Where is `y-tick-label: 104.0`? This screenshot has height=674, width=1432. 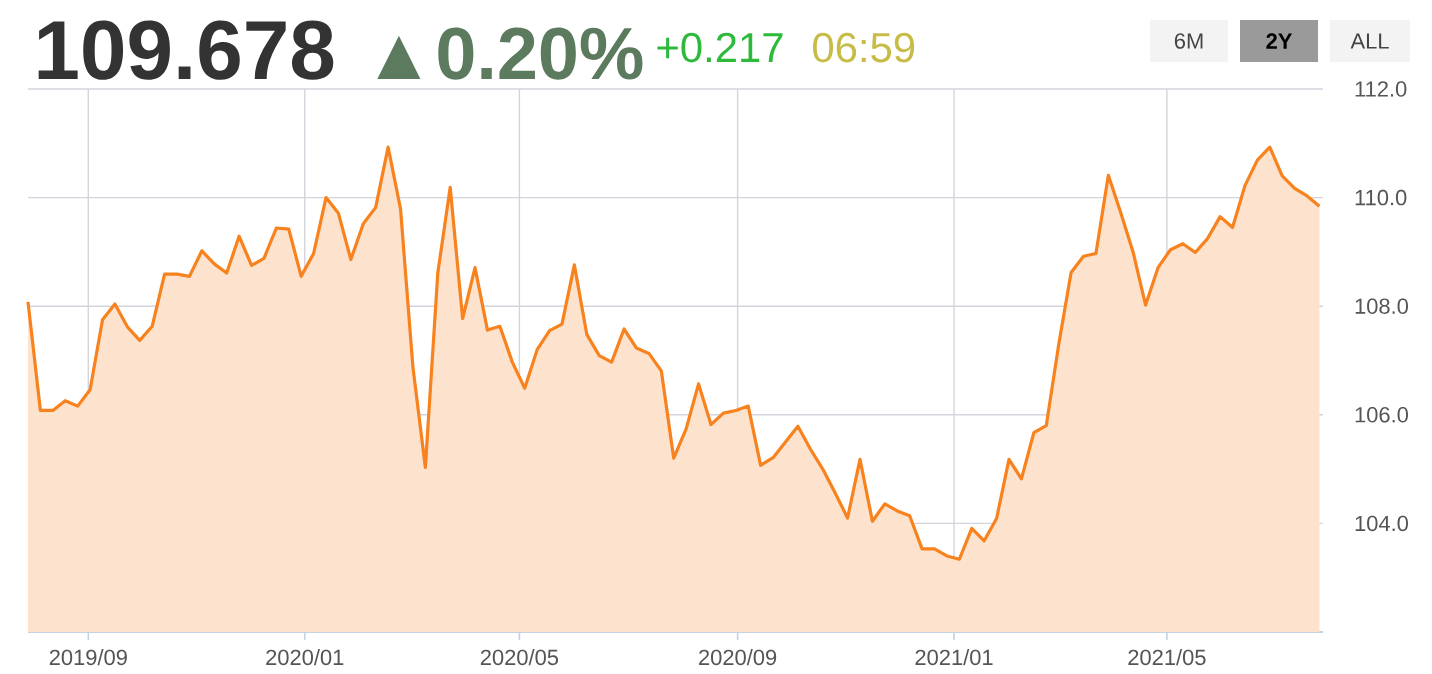 y-tick-label: 104.0 is located at coordinates (1382, 523).